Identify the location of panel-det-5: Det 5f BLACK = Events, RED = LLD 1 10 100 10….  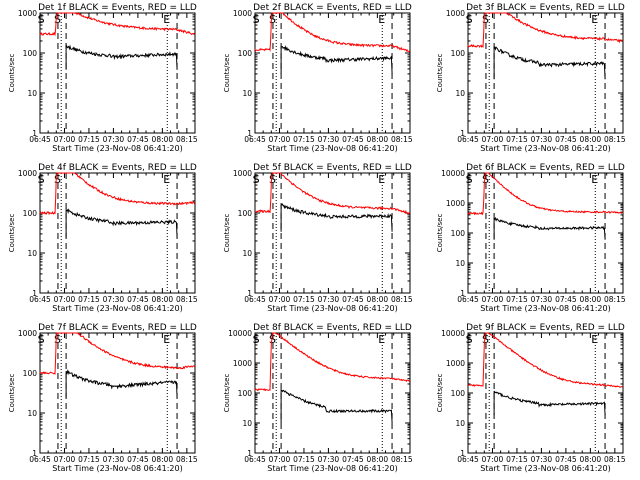
(318, 238).